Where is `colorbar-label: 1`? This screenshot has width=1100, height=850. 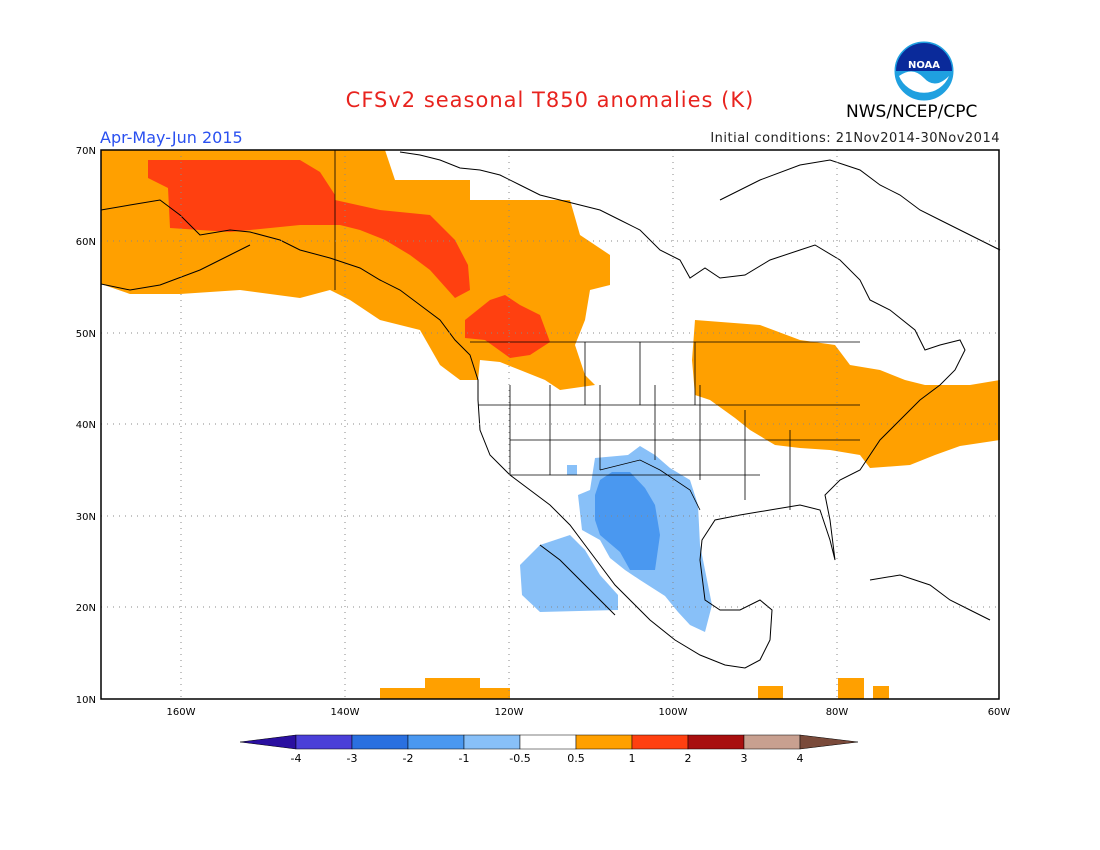
colorbar-label: 1 is located at coordinates (632, 758).